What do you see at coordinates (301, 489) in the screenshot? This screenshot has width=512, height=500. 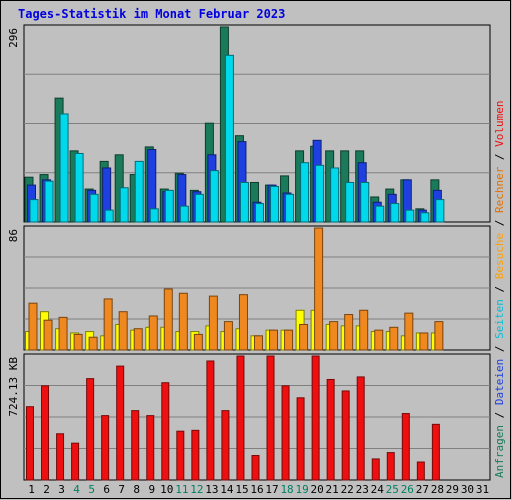 I see `x-tick-label-day-19: 19` at bounding box center [301, 489].